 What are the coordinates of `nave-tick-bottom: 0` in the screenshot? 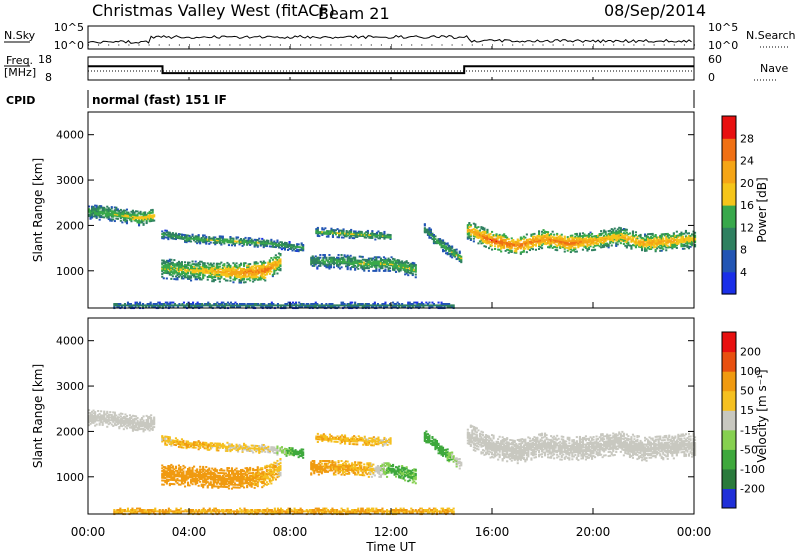 It's located at (711, 77).